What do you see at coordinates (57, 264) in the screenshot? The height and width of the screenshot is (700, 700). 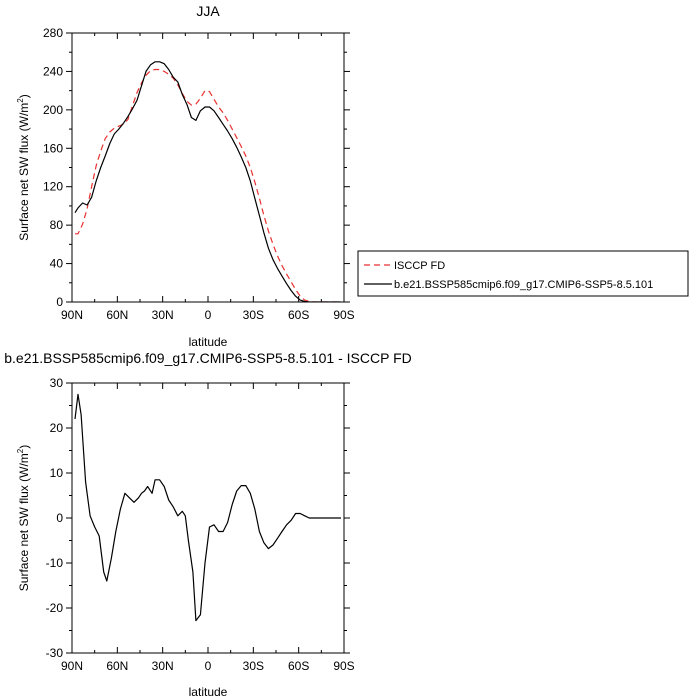 I see `y-tick-label: 40` at bounding box center [57, 264].